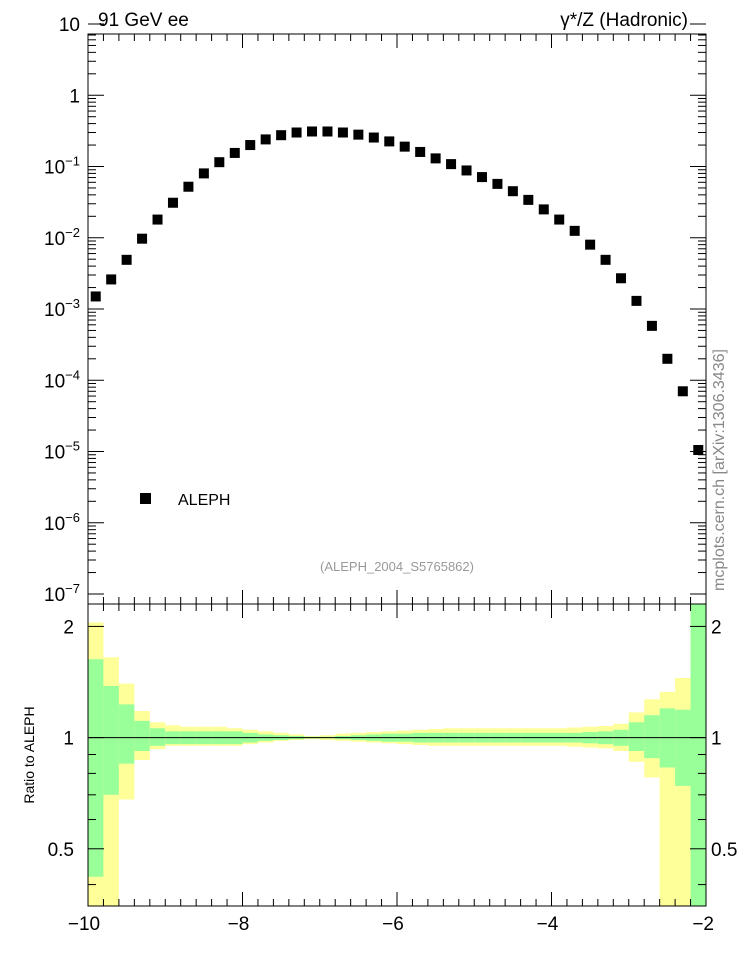 This screenshot has height=972, width=746. Describe the element at coordinates (724, 850) in the screenshot. I see `ratio-y-tick-label-right: 0.5` at that location.